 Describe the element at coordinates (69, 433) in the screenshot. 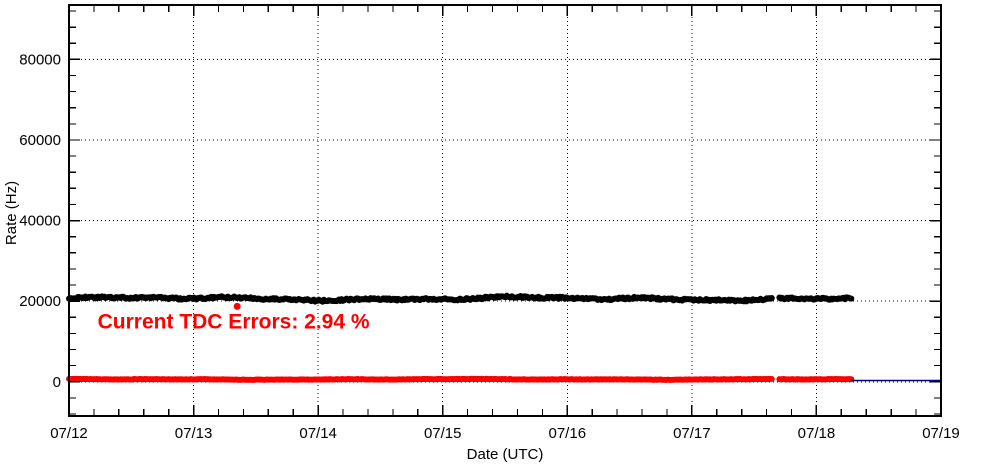

I see `x-tick-label: 07/12` at that location.